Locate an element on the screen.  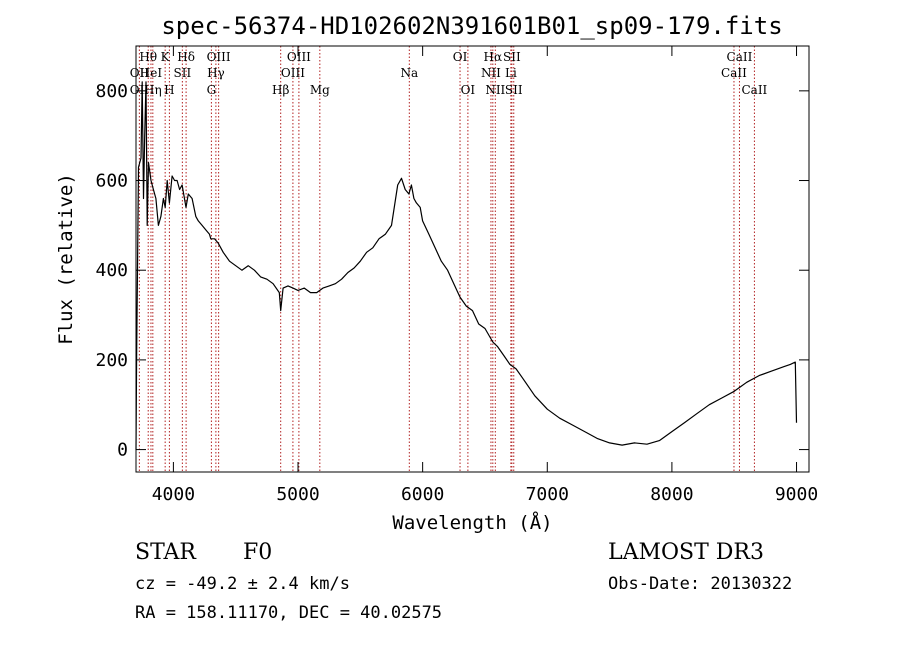
spectral-line-label: HeI is located at coordinates (151, 73).